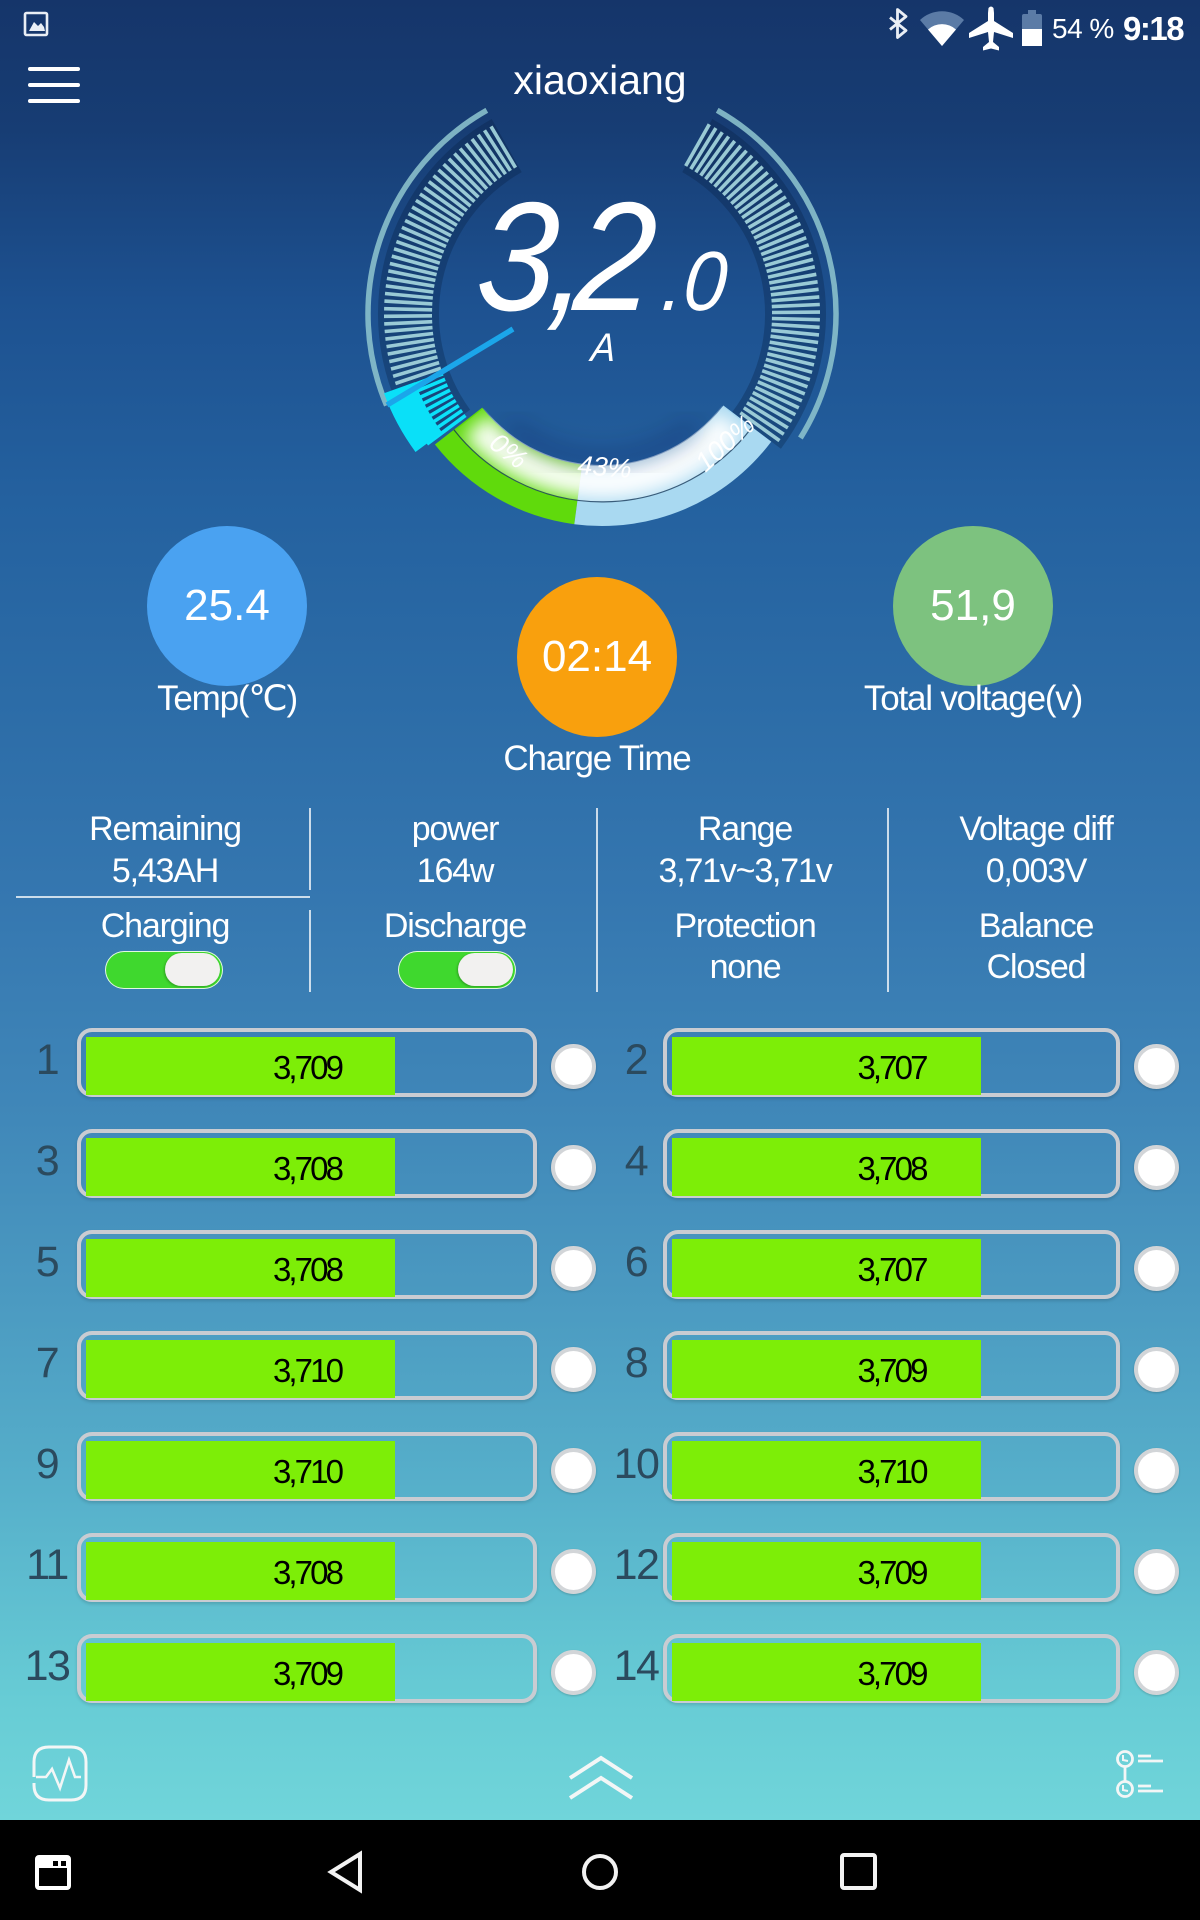  What do you see at coordinates (605, 467) in the screenshot?
I see `svg-text: 43%` at bounding box center [605, 467].